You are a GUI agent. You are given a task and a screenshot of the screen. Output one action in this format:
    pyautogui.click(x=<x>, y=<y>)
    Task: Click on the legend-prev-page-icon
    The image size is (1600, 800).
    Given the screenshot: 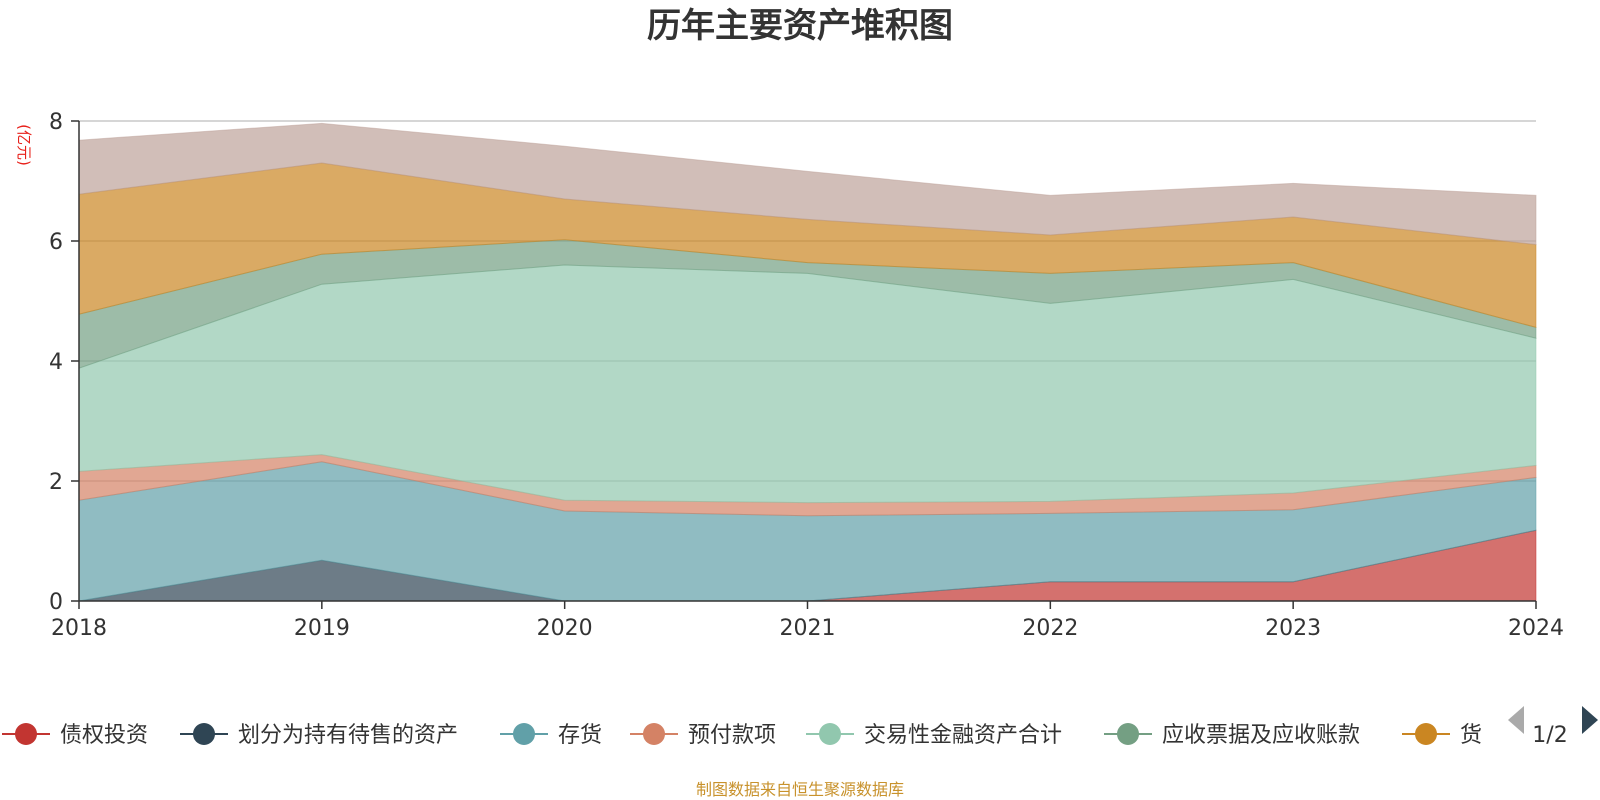 What is the action you would take?
    pyautogui.click(x=1516, y=720)
    